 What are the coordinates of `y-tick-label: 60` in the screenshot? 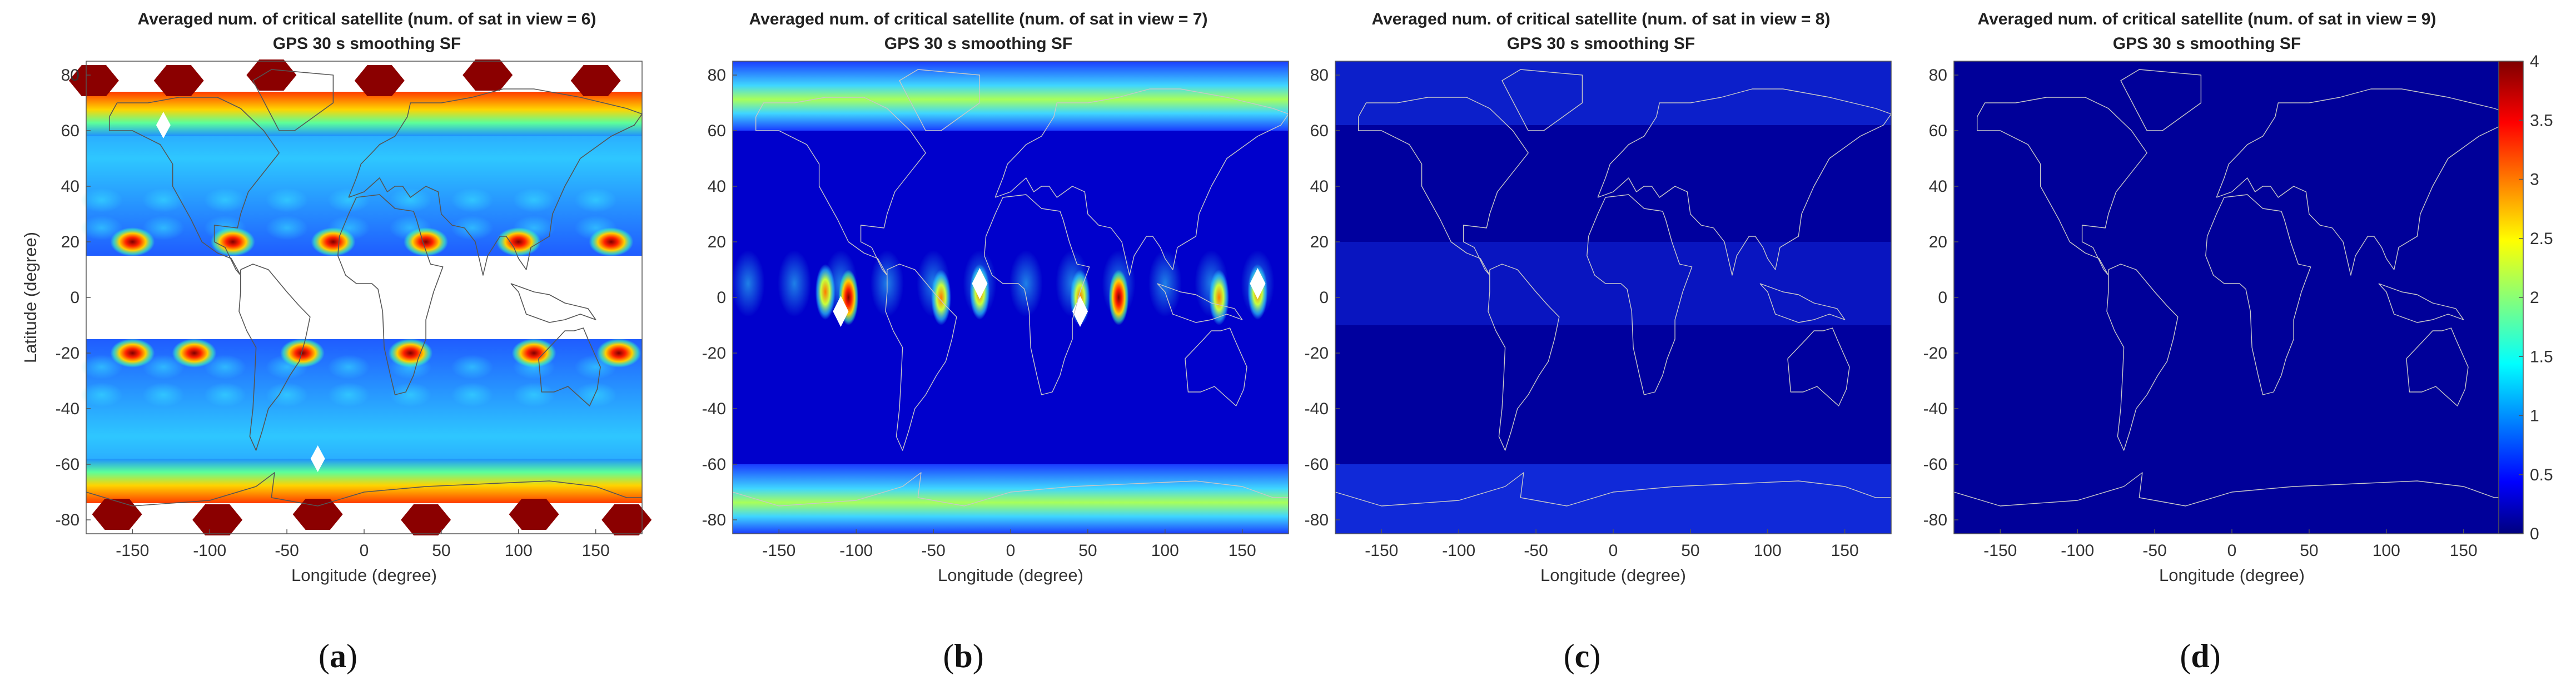 It's located at (1938, 131).